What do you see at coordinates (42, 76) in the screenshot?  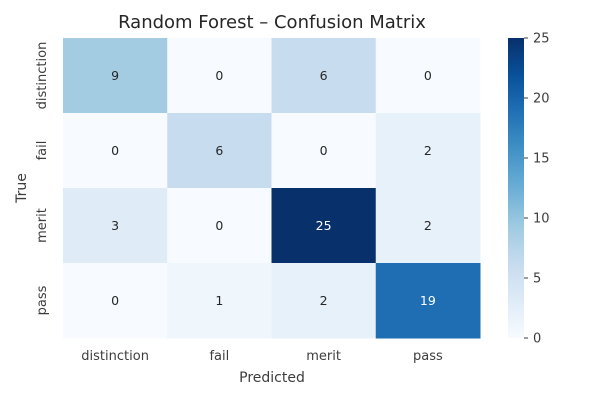 I see `y-tick-label: distinction` at bounding box center [42, 76].